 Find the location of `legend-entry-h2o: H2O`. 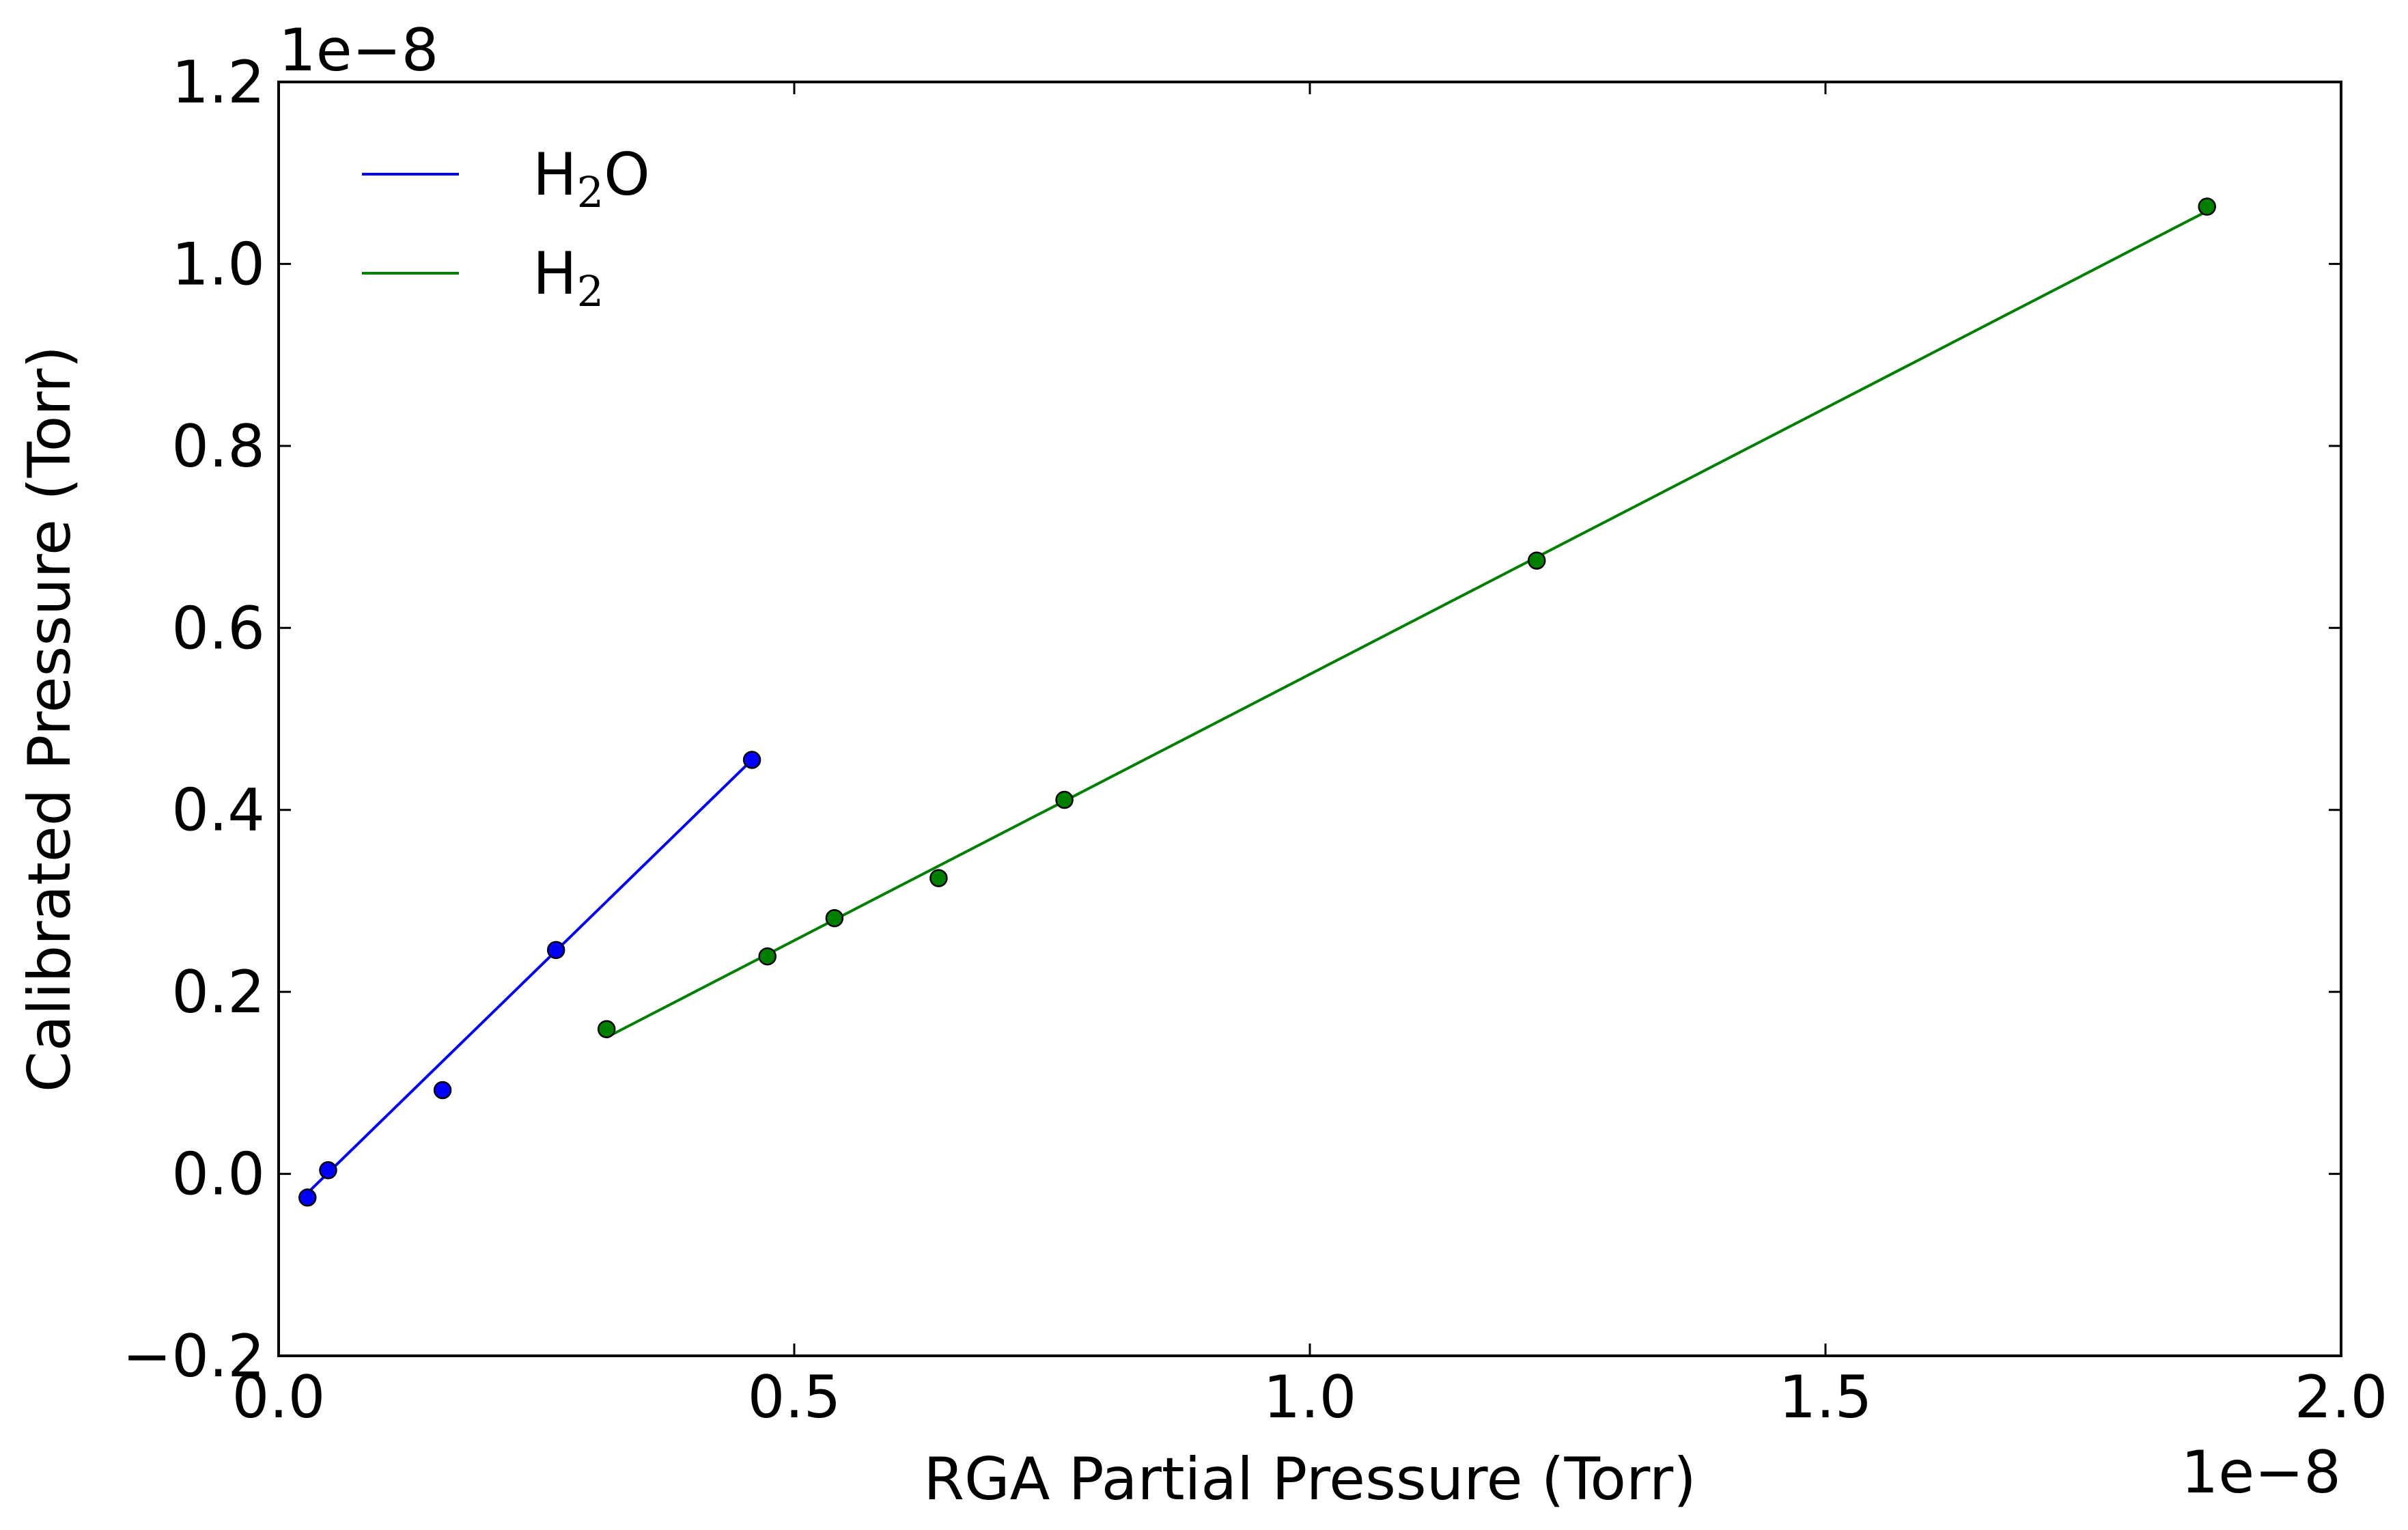

legend-entry-h2o: H2O is located at coordinates (506, 179).